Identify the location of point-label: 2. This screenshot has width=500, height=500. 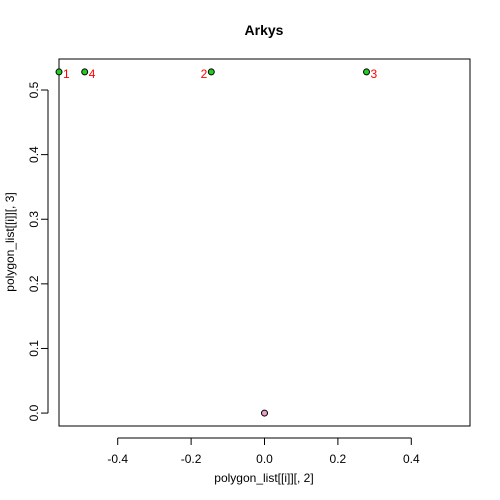
(204, 74).